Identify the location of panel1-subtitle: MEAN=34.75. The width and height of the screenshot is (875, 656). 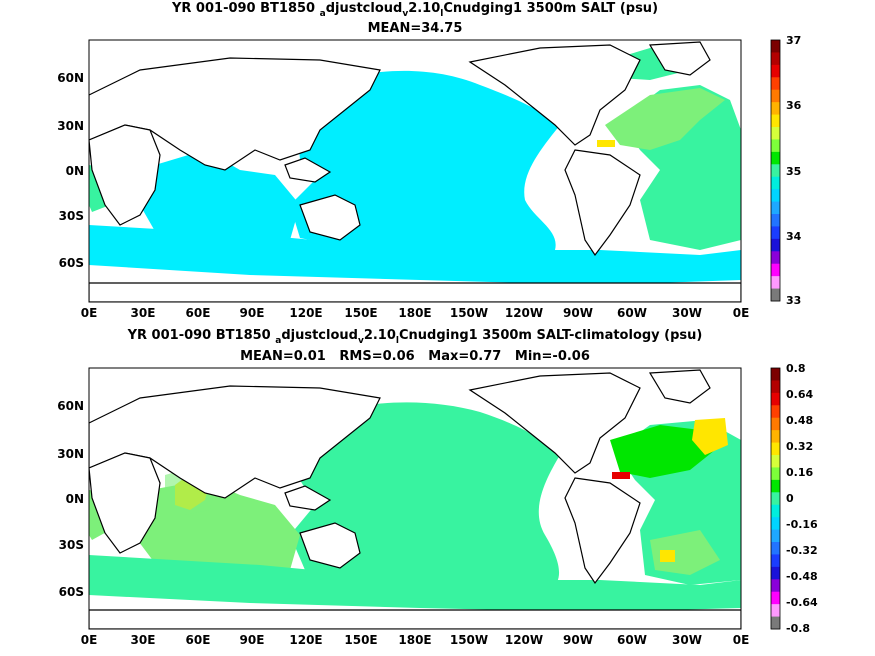
(415, 28).